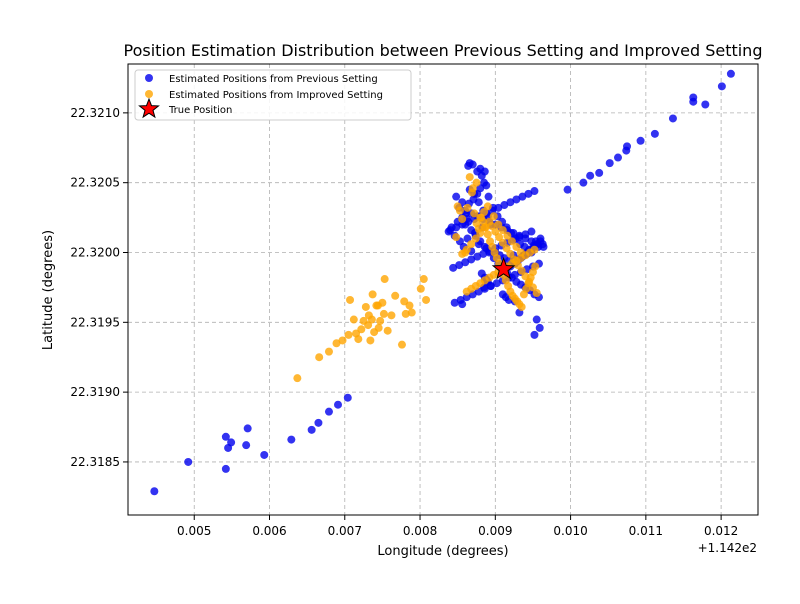 The image size is (800, 604). I want to click on y-tick-label: 22.3185, so click(95, 462).